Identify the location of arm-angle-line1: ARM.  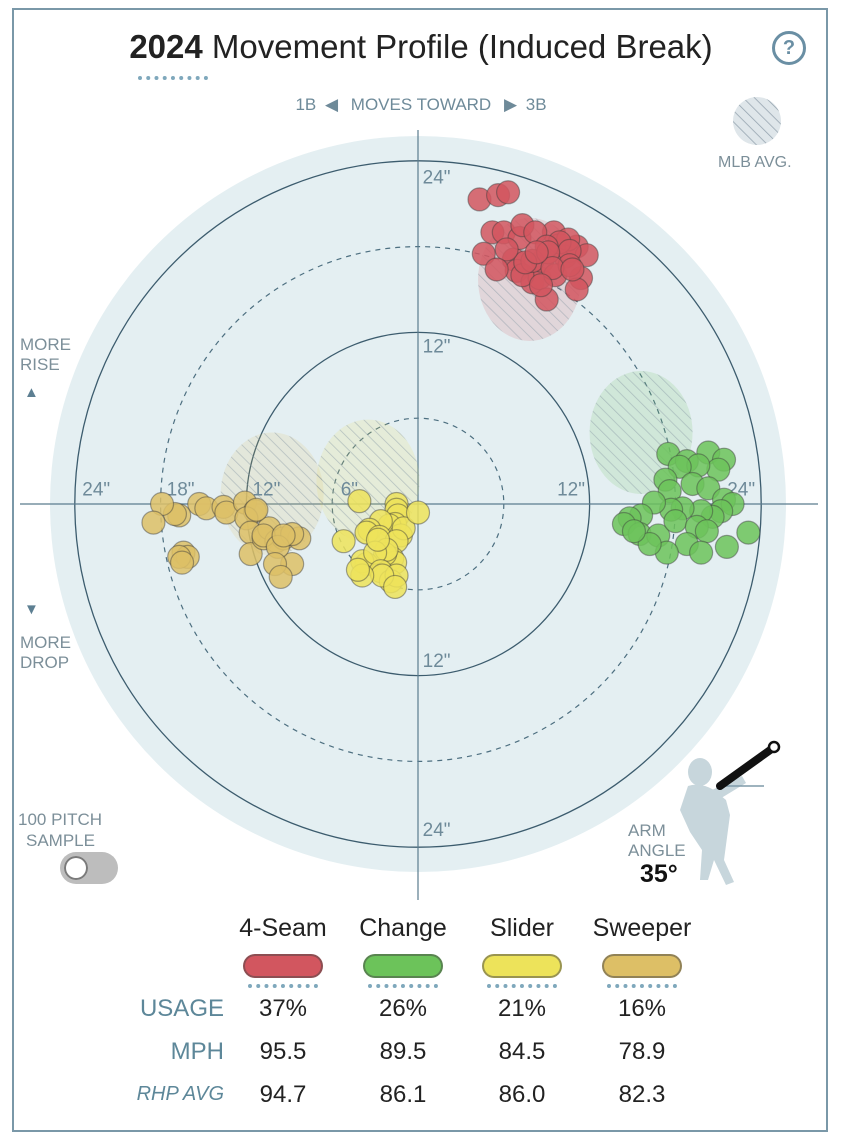
(647, 830).